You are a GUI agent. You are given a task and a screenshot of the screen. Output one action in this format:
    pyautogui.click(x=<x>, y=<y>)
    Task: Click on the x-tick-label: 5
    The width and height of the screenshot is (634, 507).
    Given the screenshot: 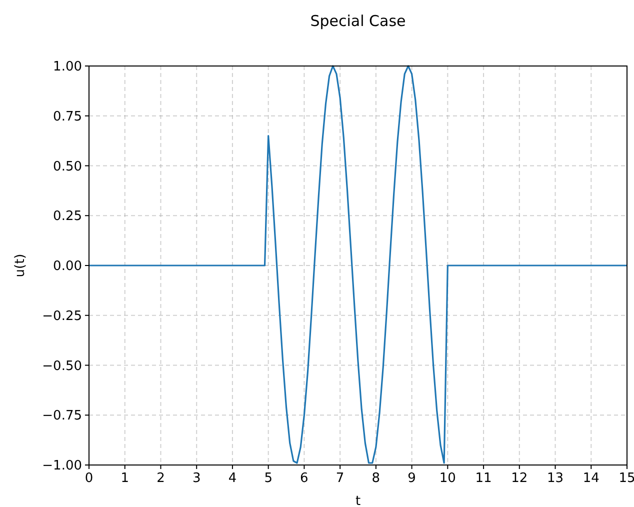 What is the action you would take?
    pyautogui.click(x=268, y=478)
    